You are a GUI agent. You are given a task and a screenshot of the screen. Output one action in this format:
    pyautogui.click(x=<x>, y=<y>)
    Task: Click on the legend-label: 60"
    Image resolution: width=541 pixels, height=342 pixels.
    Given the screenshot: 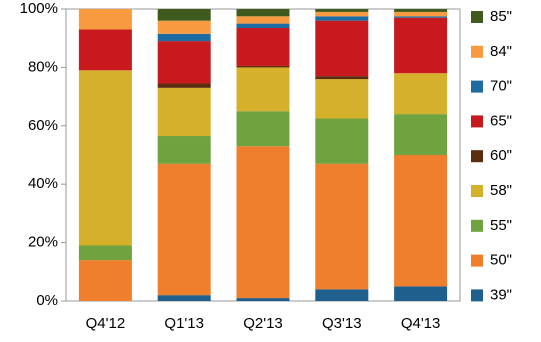 What is the action you would take?
    pyautogui.click(x=501, y=155)
    